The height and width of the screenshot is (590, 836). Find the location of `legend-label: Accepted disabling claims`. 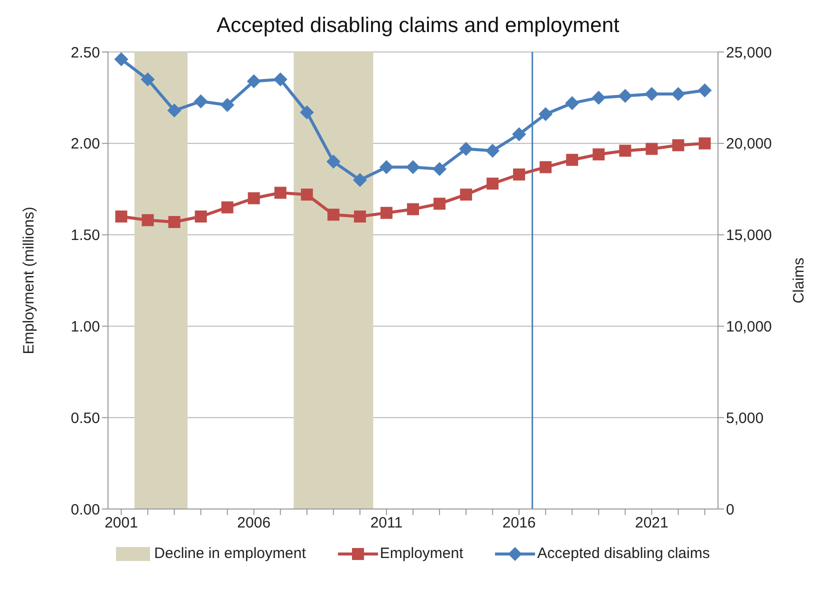

legend-label: Accepted disabling claims is located at coordinates (623, 553).